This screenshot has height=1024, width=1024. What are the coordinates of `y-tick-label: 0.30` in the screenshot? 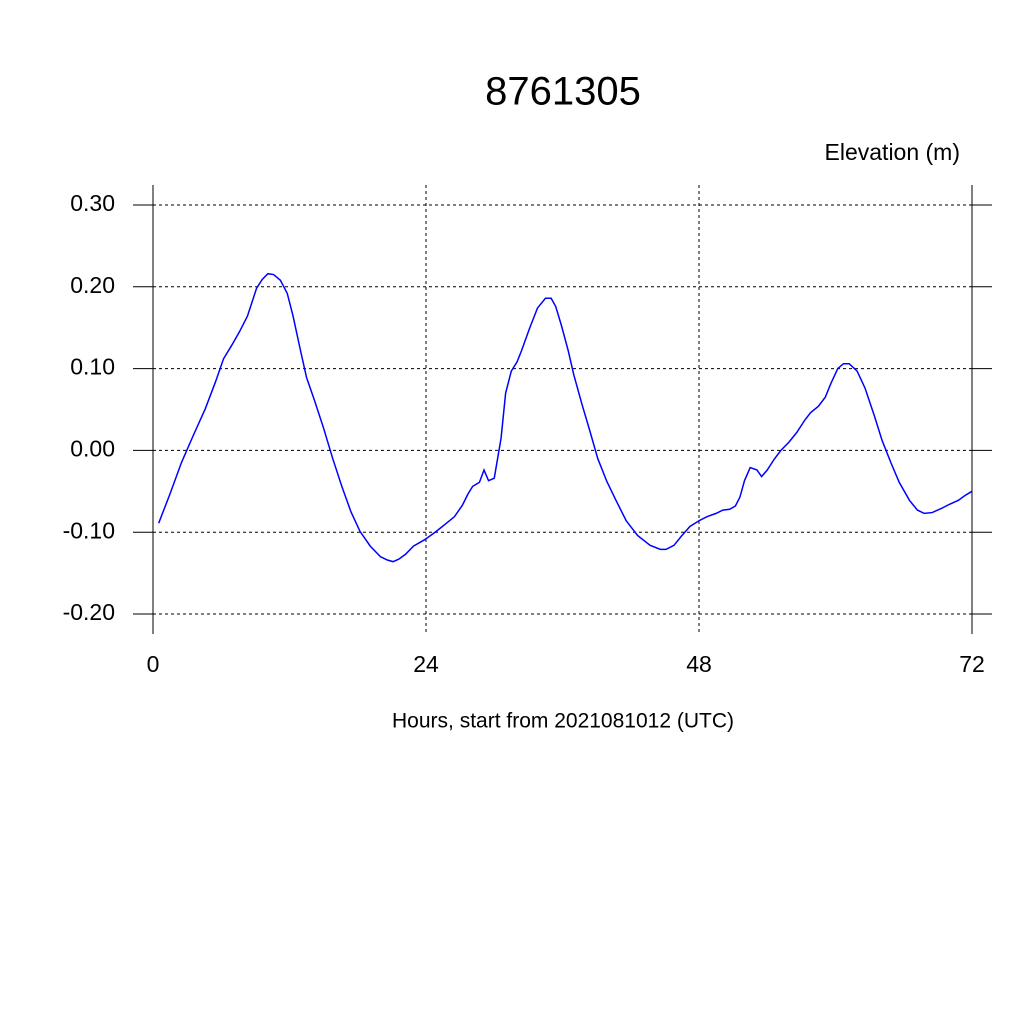 It's located at (92, 203).